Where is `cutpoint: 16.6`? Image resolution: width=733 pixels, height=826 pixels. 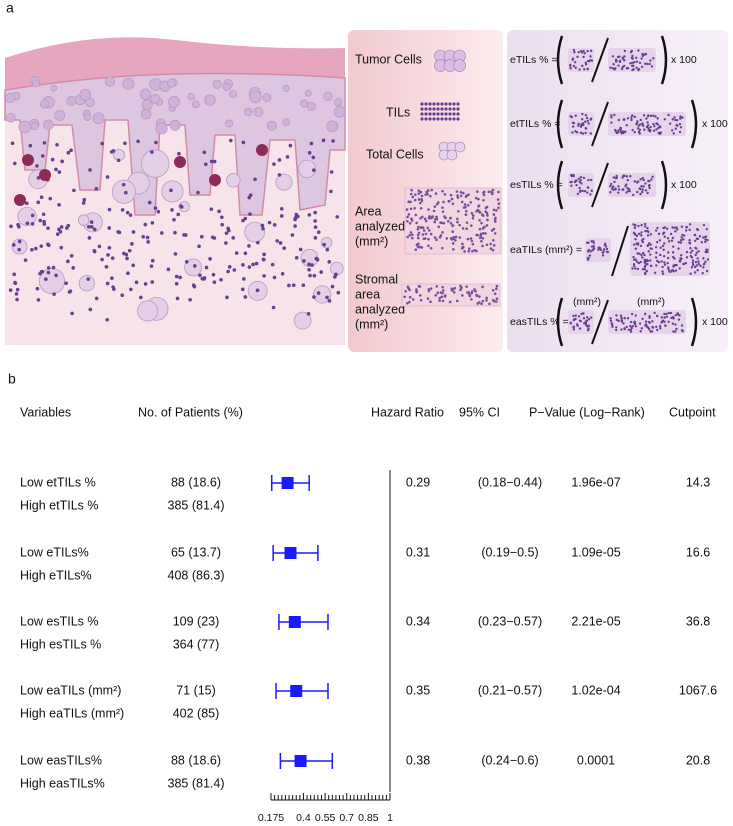 cutpoint: 16.6 is located at coordinates (698, 552).